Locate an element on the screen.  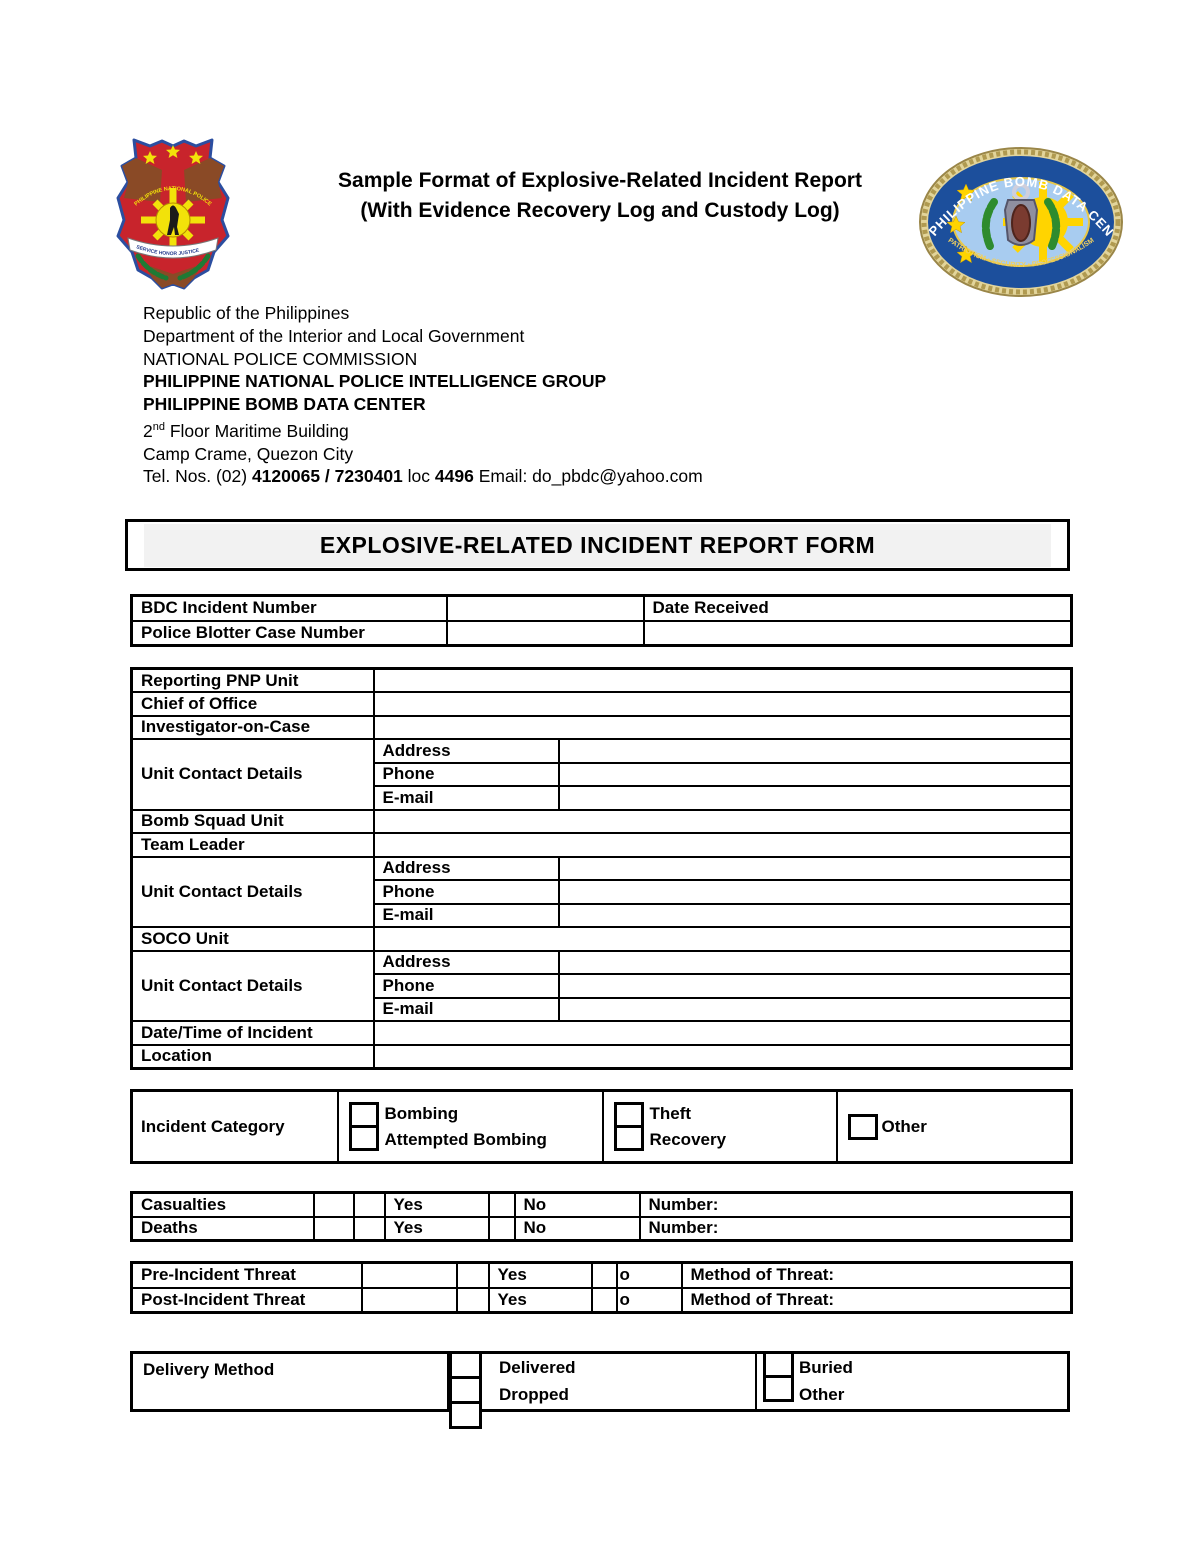
post-threat-no-checkbox-cell is located at coordinates (604, 1300).